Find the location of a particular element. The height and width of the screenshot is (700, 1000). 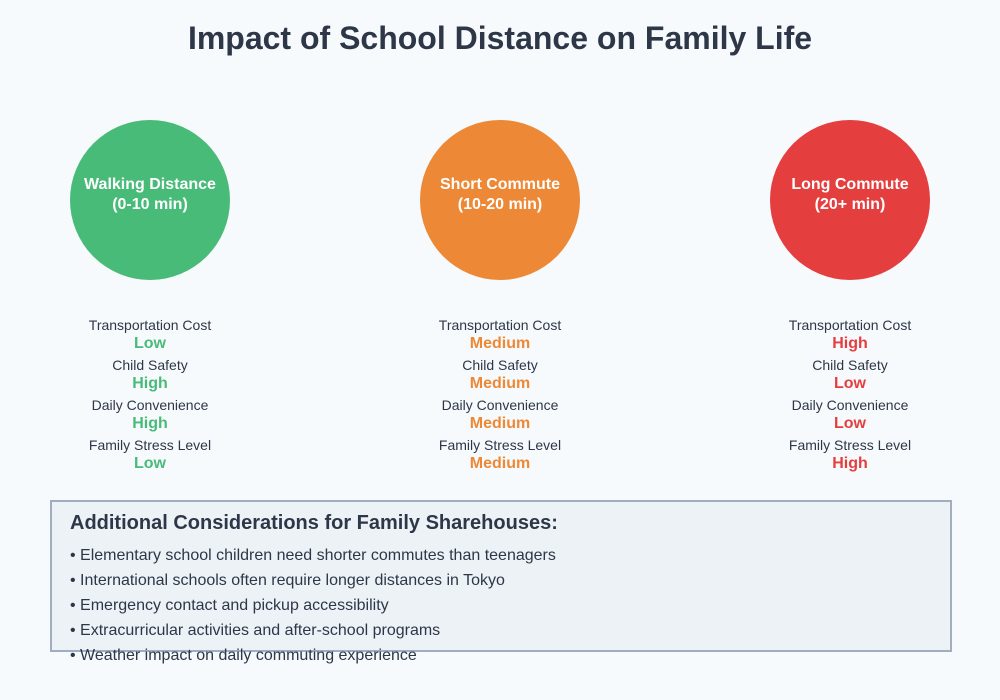

category-circle: Walking Distance (0-10 min) is located at coordinates (150, 200).